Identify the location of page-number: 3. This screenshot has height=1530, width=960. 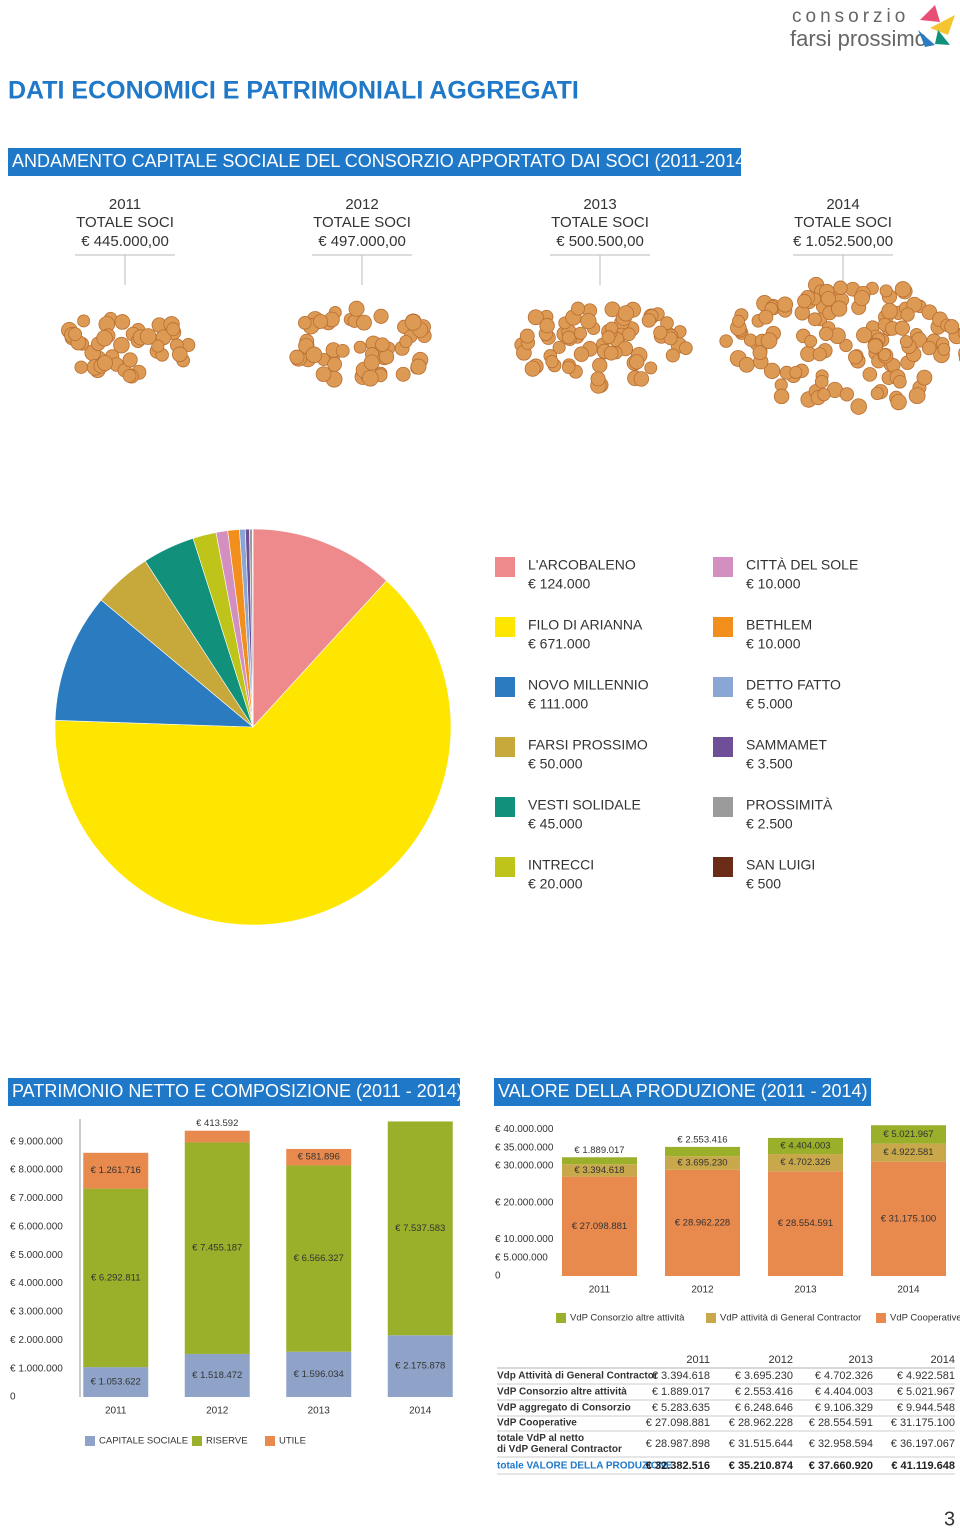
(949, 1519).